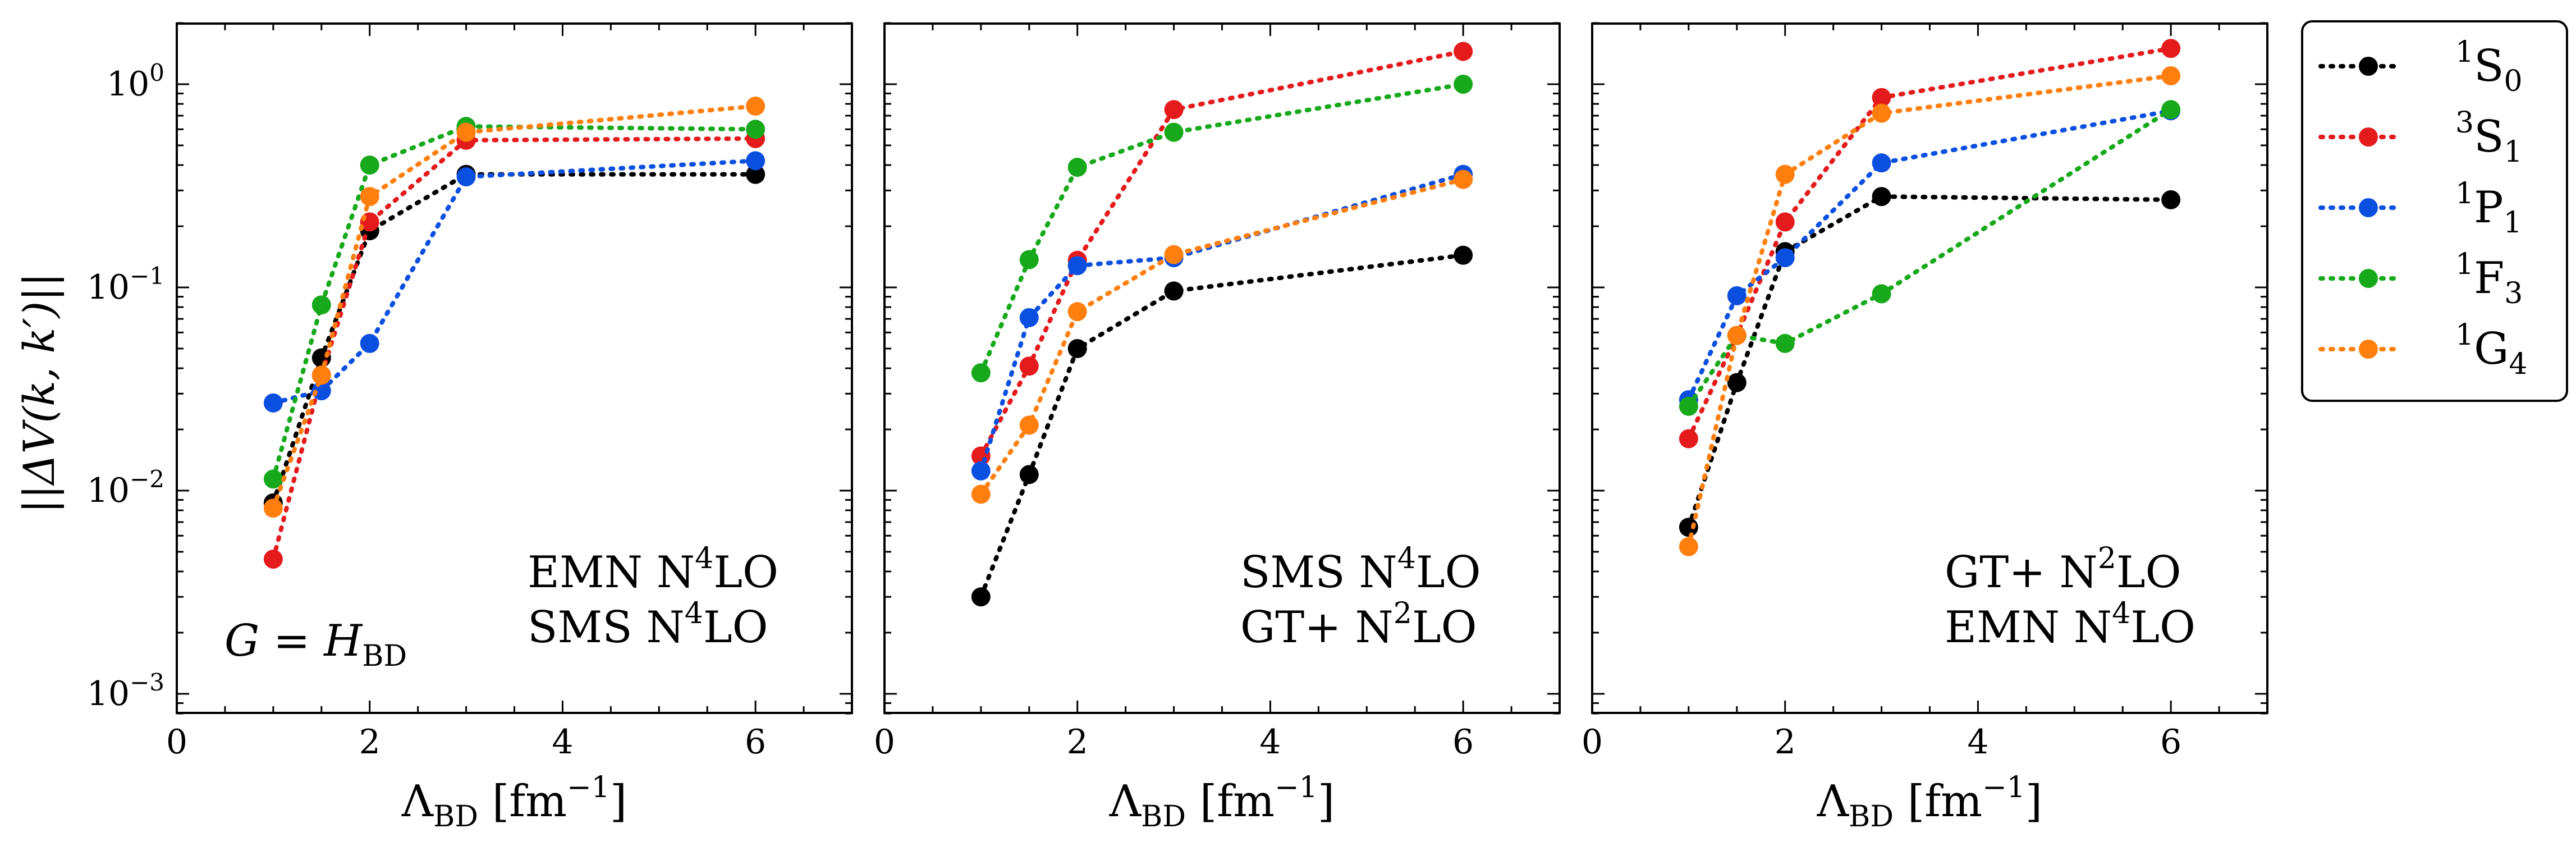 This screenshot has height=851, width=2576. What do you see at coordinates (2420, 279) in the screenshot?
I see `legend-entry: 1F3` at bounding box center [2420, 279].